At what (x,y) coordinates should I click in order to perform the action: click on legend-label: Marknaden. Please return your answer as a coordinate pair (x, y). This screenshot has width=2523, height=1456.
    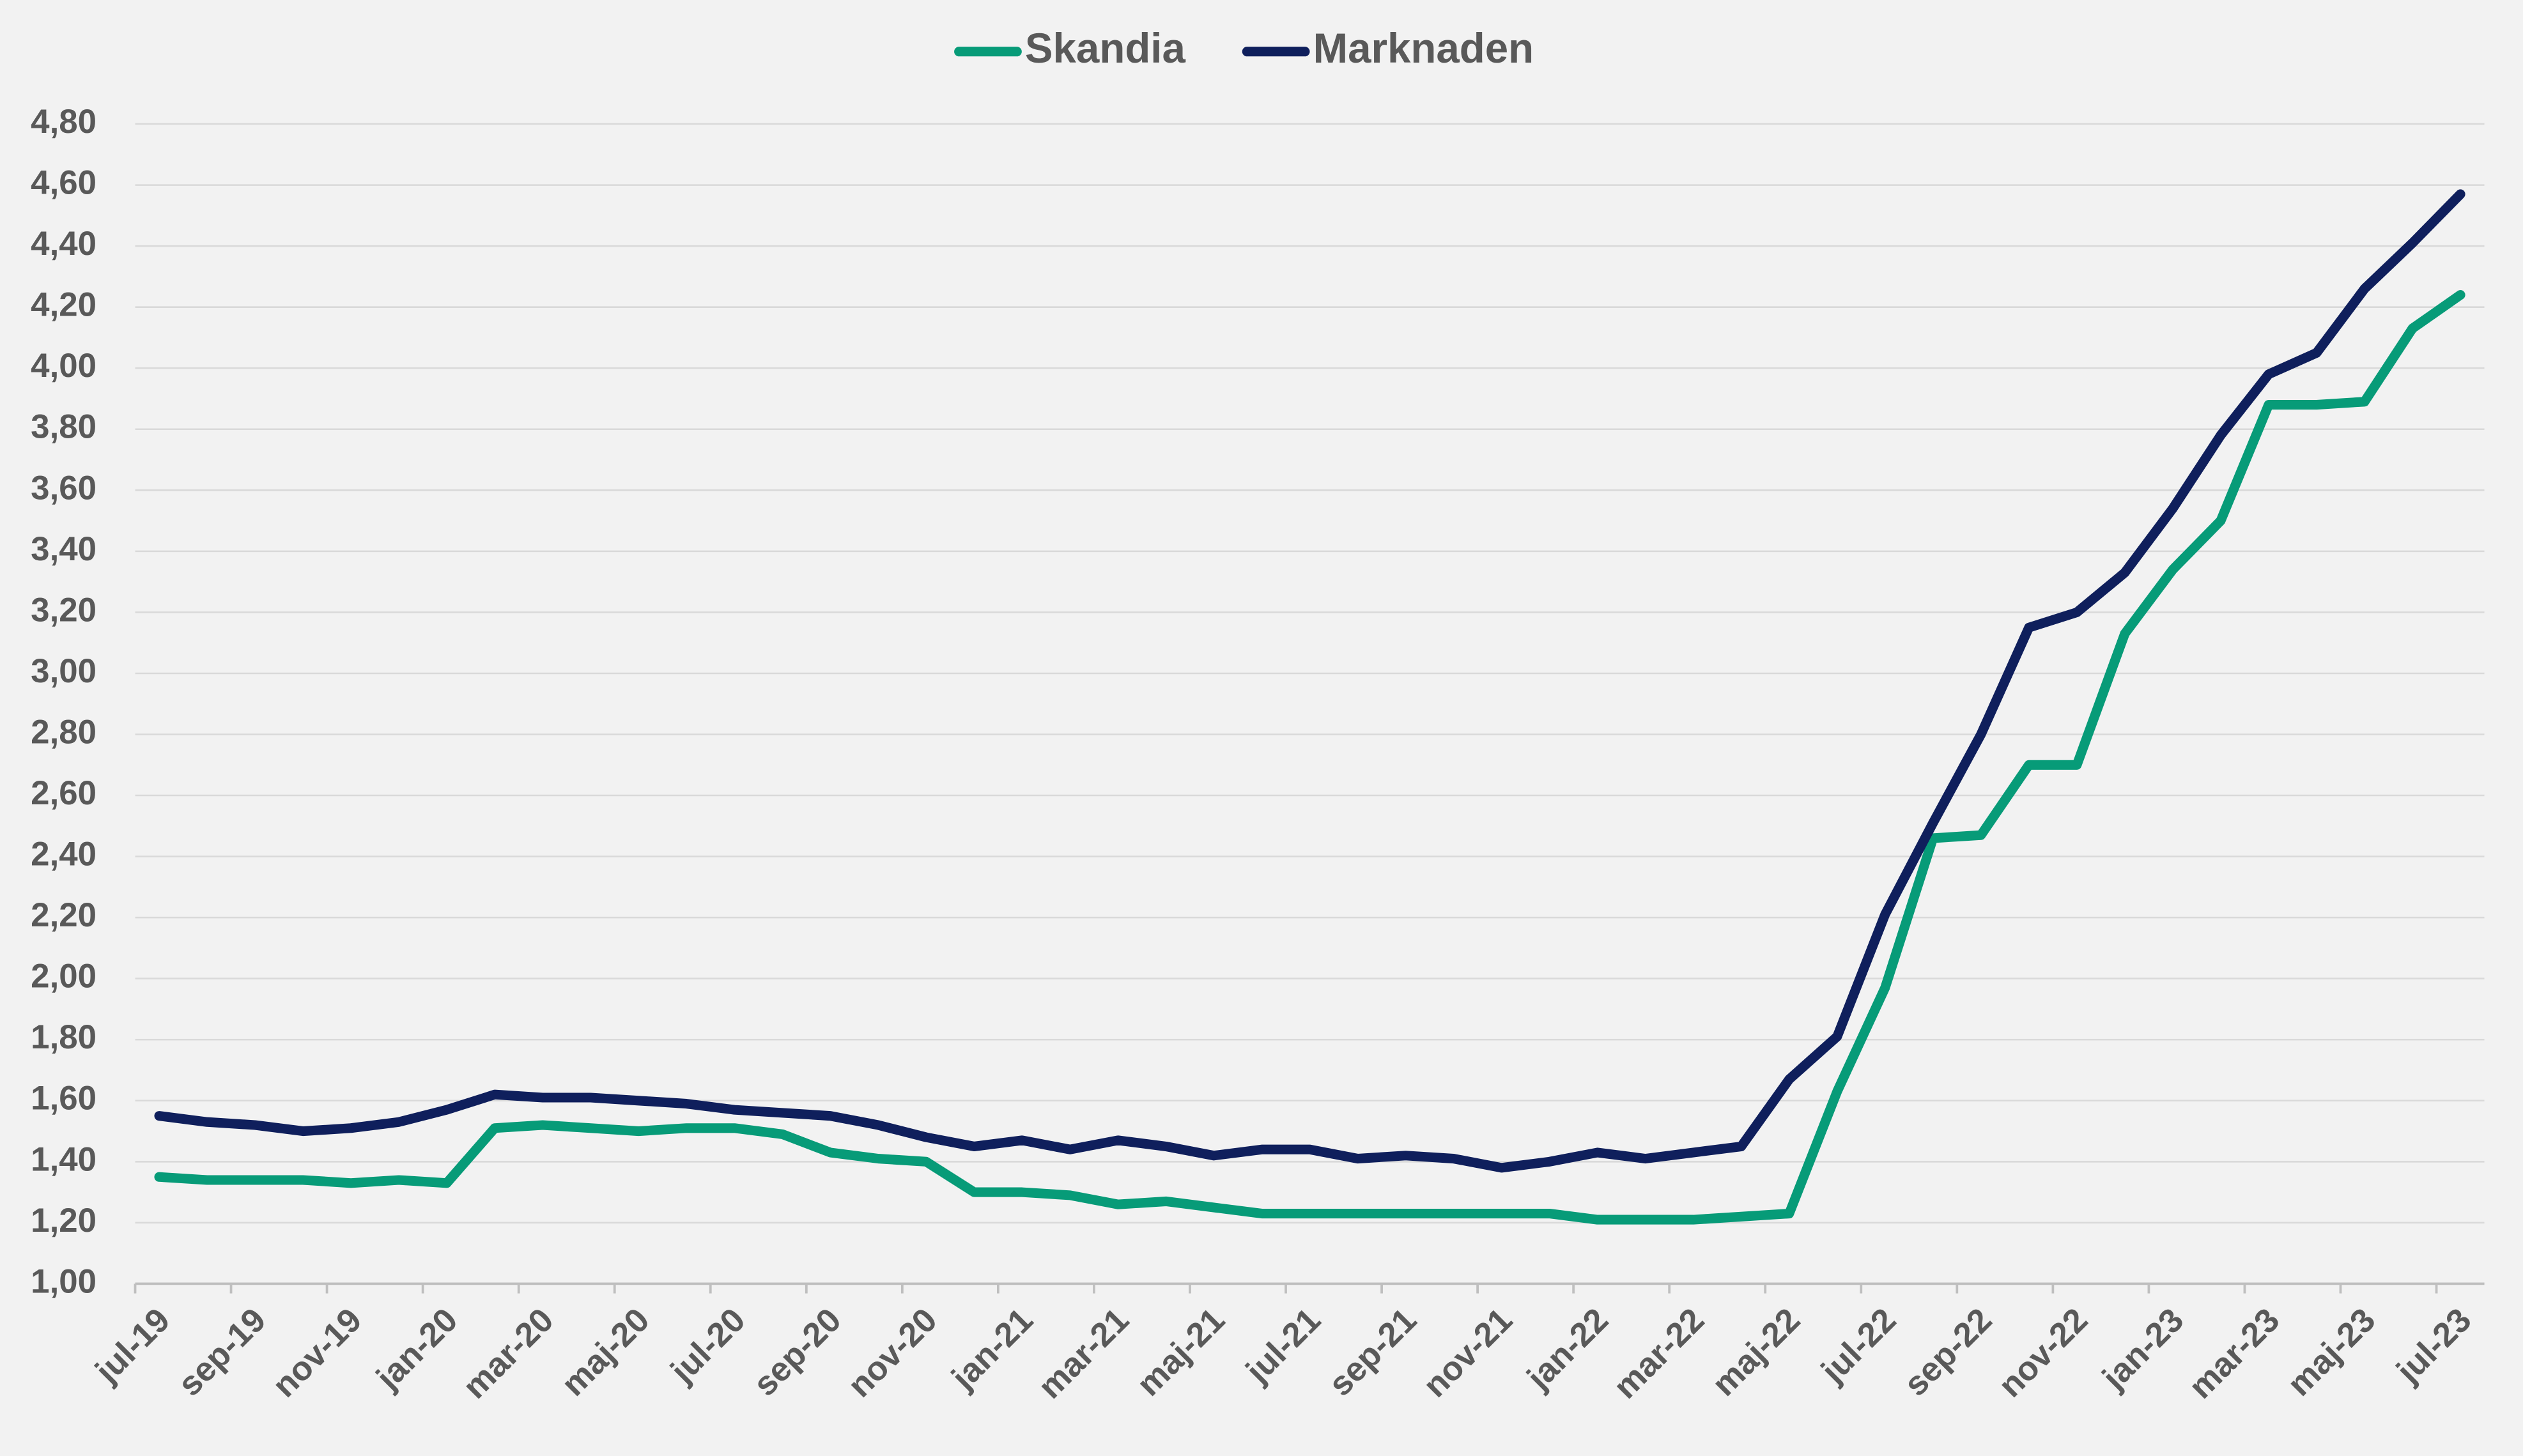
    Looking at the image, I should click on (1424, 48).